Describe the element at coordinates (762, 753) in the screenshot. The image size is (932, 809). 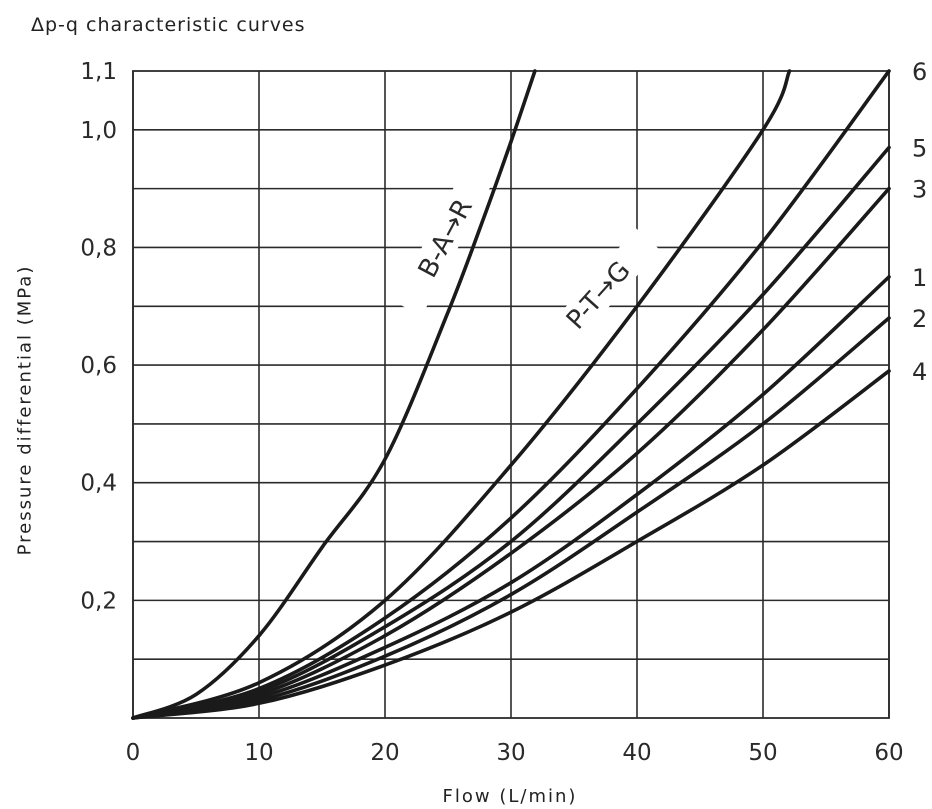
I see `x-tick-label: 50` at that location.